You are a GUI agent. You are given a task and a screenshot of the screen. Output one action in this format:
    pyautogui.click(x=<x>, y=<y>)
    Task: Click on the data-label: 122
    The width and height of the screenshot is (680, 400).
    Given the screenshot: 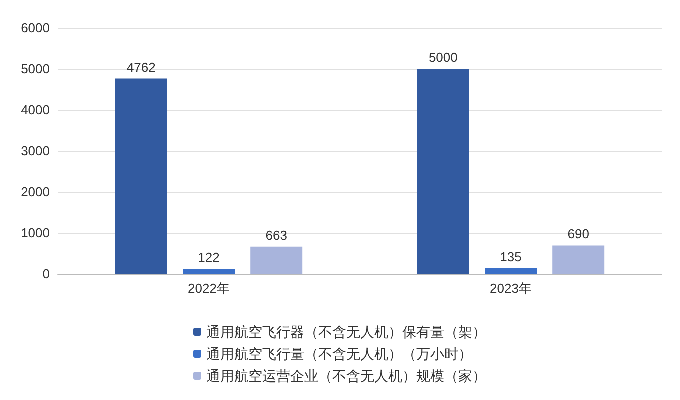 What is the action you would take?
    pyautogui.click(x=209, y=257)
    